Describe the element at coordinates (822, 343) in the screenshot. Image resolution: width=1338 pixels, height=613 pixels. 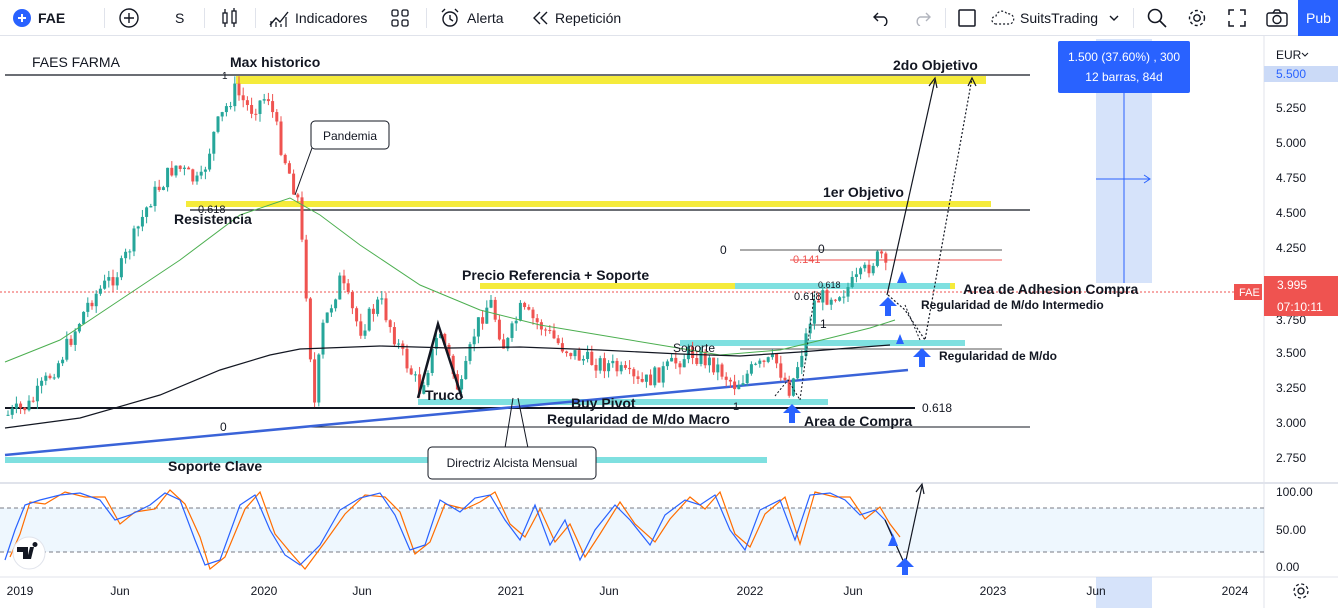
I see `zone-soporte` at that location.